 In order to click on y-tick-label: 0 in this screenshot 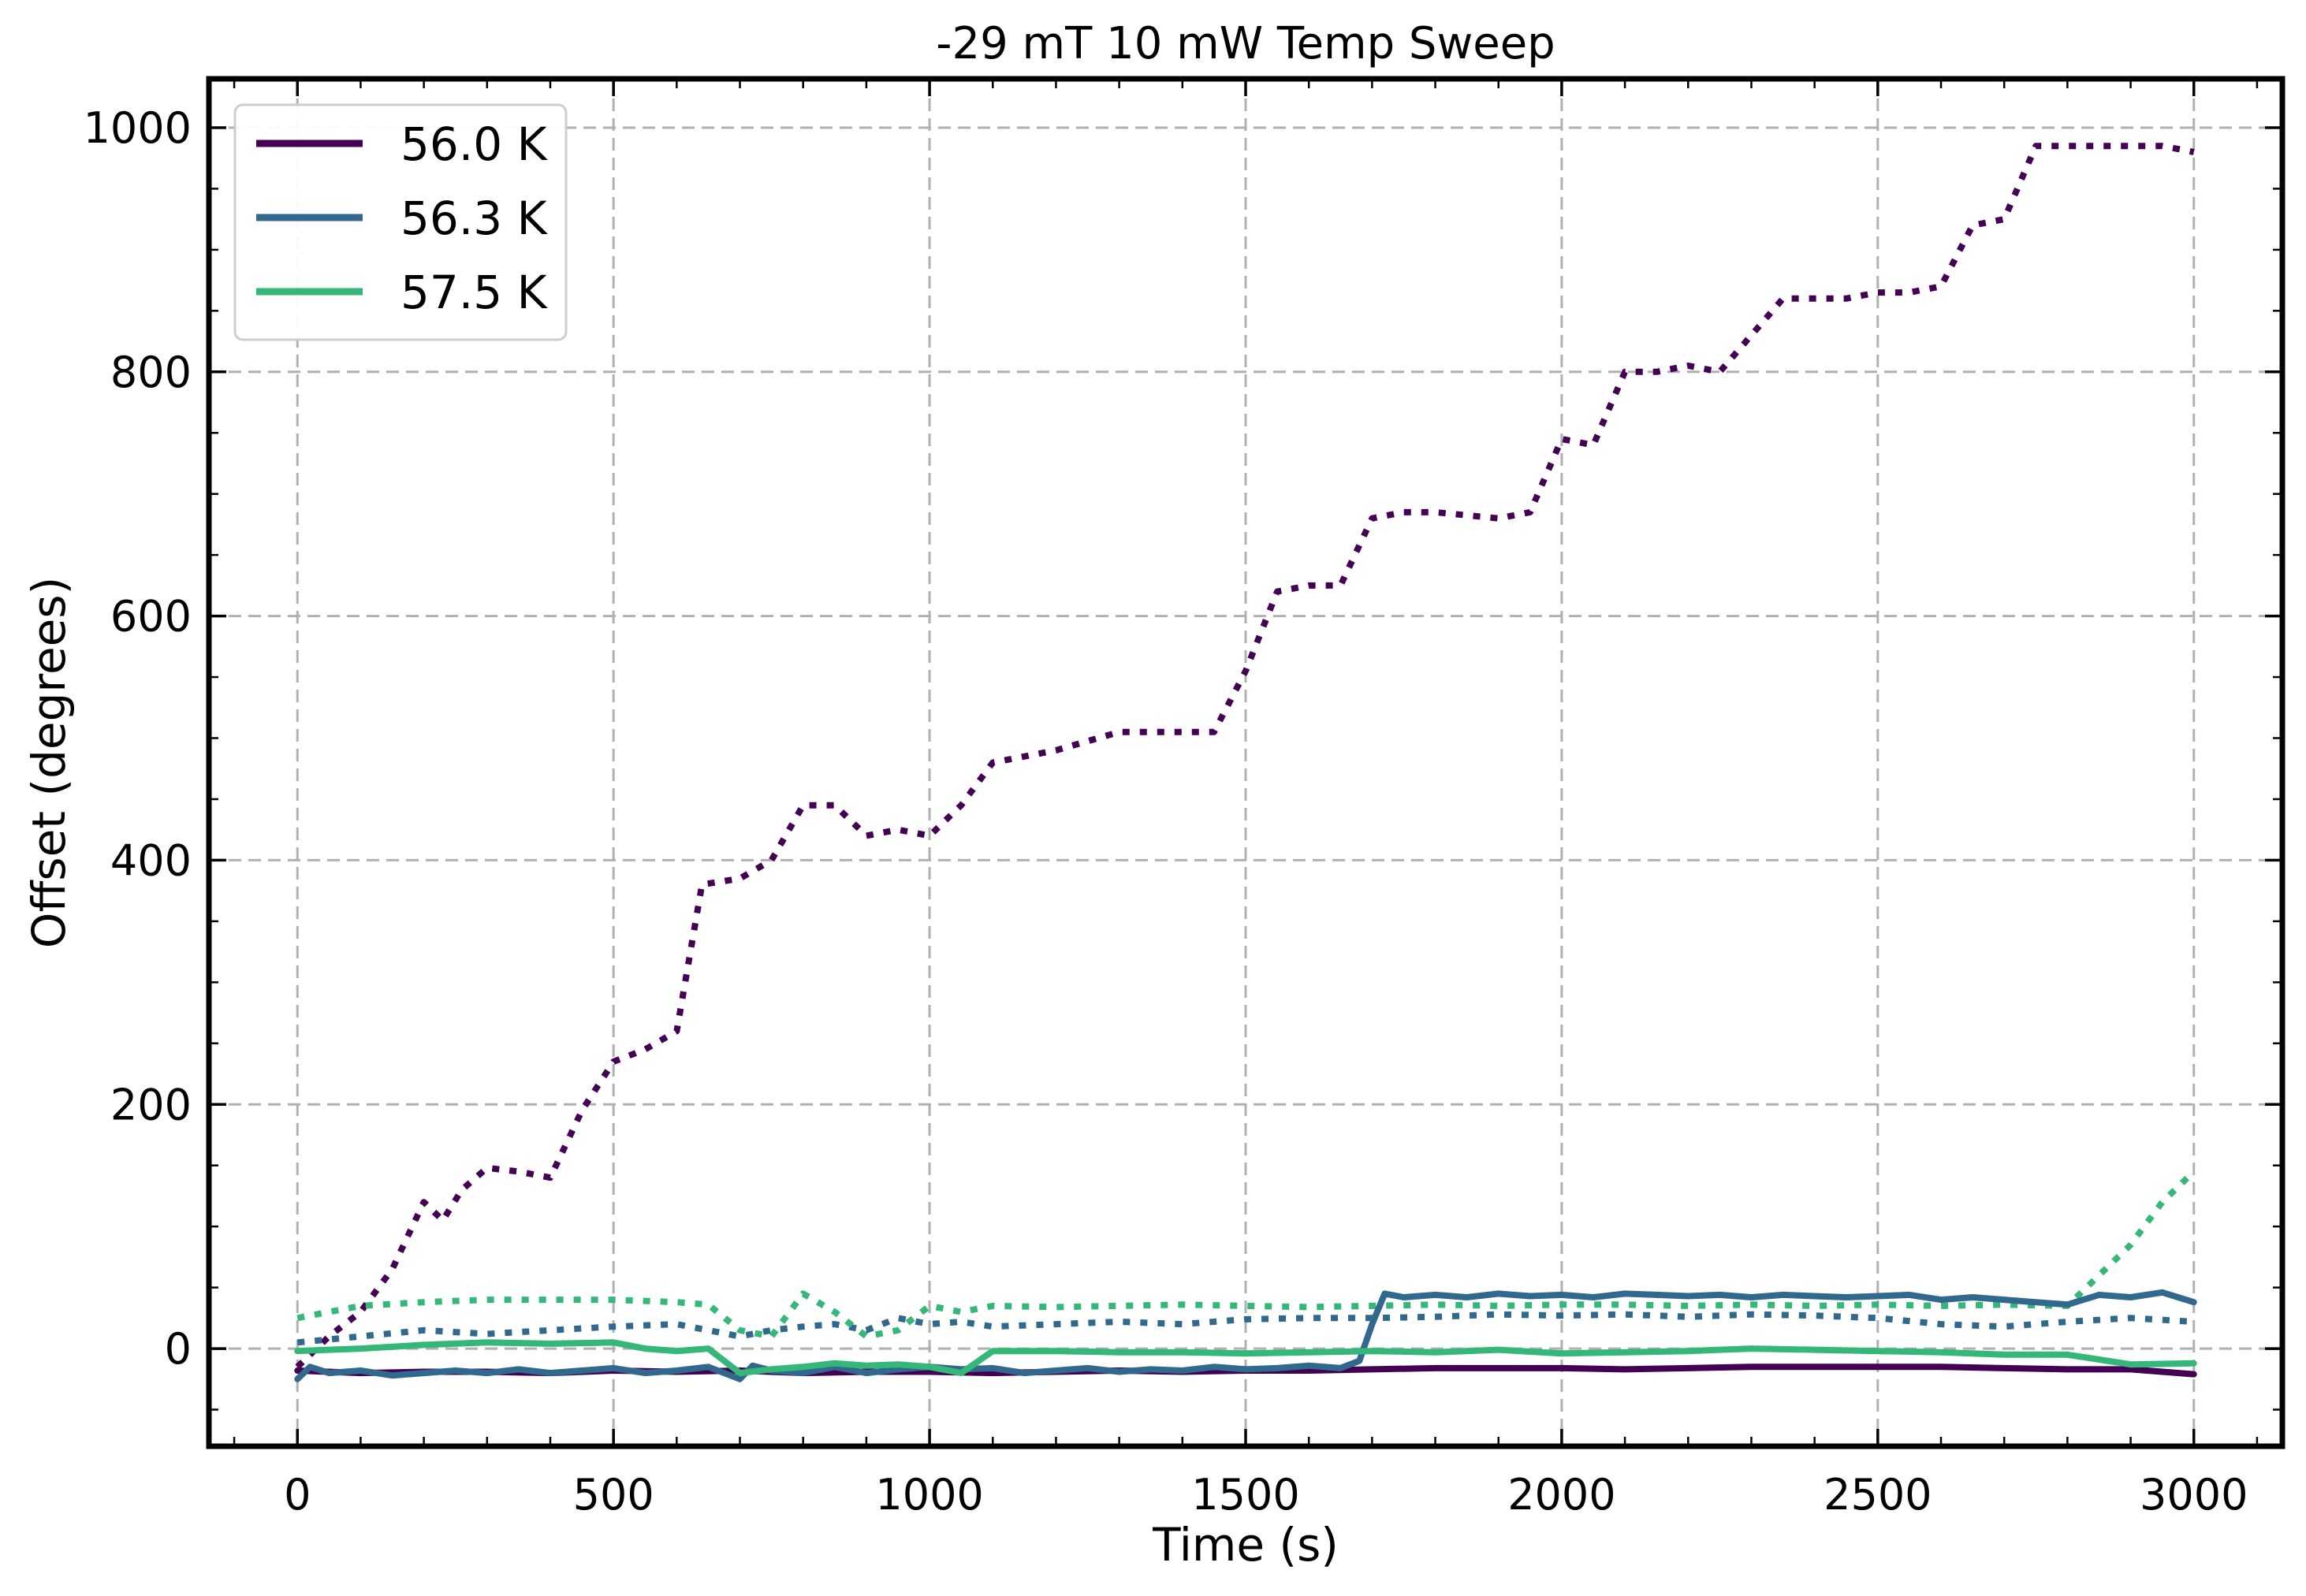, I will do `click(178, 1349)`.